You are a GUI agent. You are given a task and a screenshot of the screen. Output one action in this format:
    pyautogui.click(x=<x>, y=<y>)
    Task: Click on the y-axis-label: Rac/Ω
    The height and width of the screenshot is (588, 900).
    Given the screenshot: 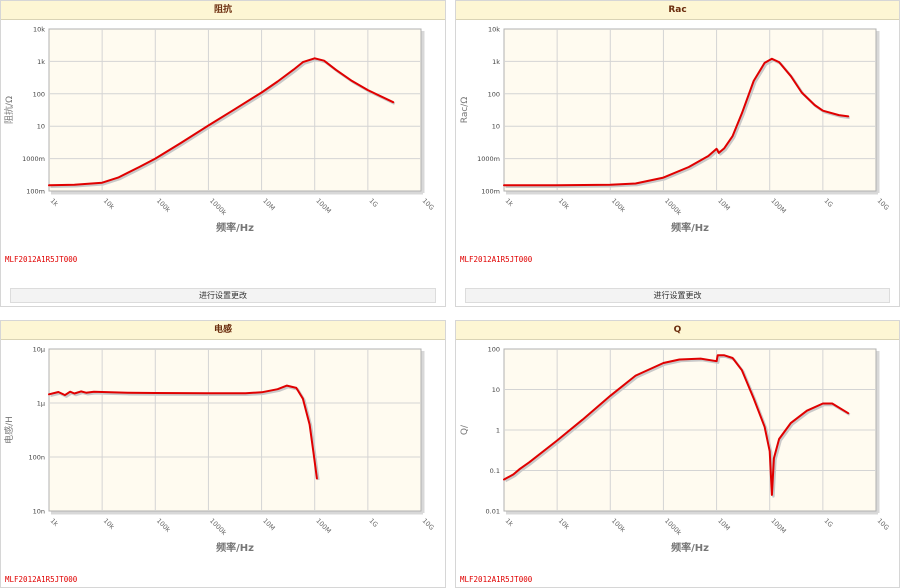 What is the action you would take?
    pyautogui.click(x=465, y=110)
    